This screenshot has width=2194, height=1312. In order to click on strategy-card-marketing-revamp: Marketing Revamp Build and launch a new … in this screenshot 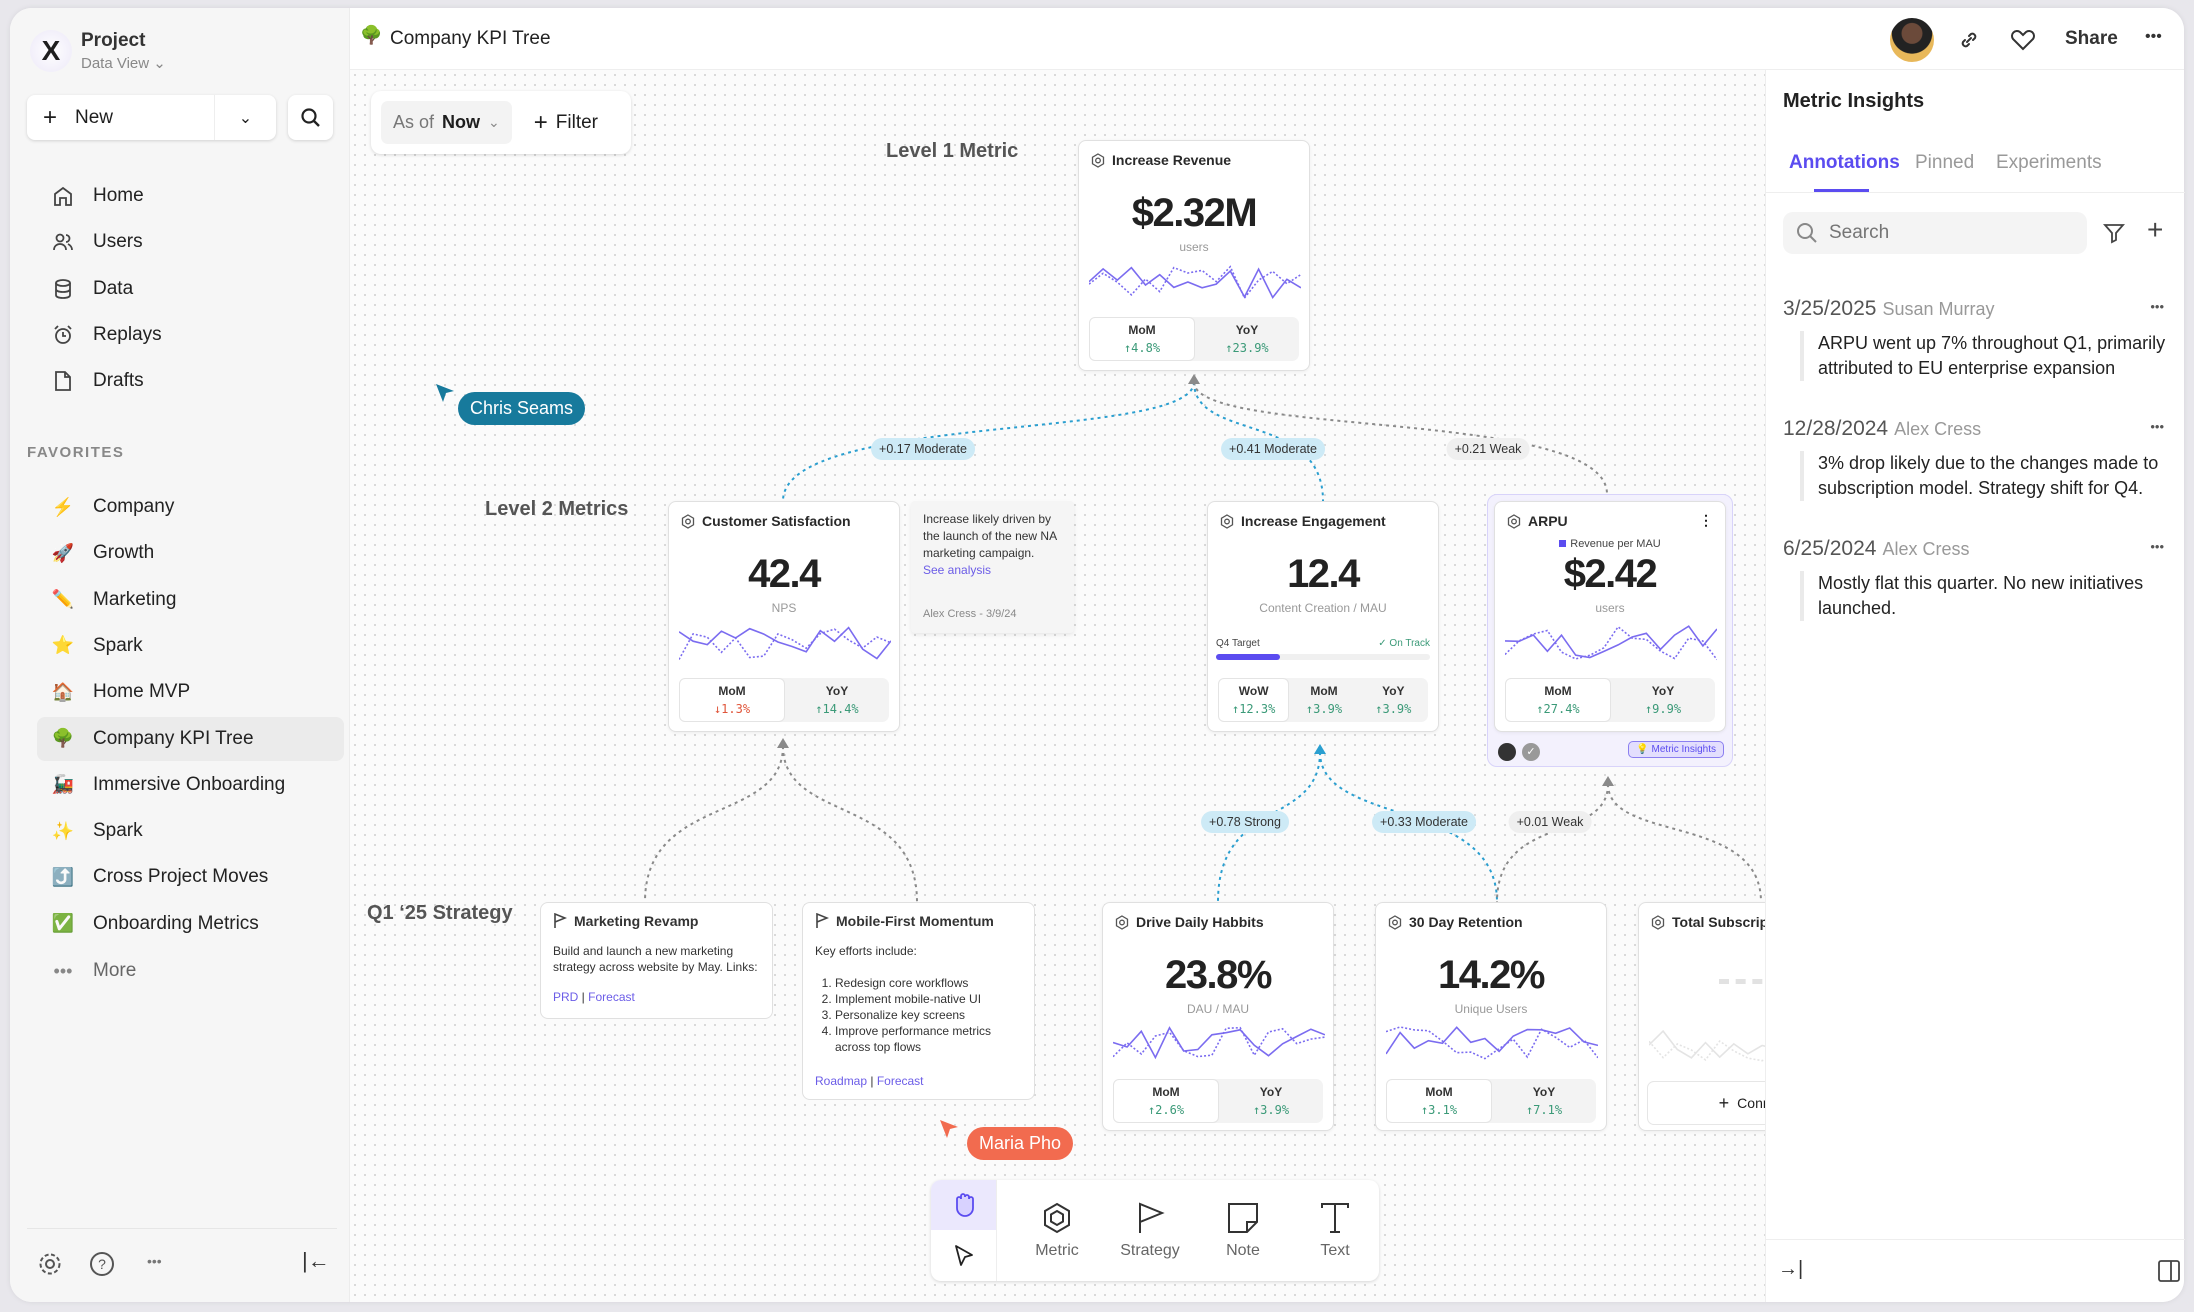, I will do `click(656, 960)`.